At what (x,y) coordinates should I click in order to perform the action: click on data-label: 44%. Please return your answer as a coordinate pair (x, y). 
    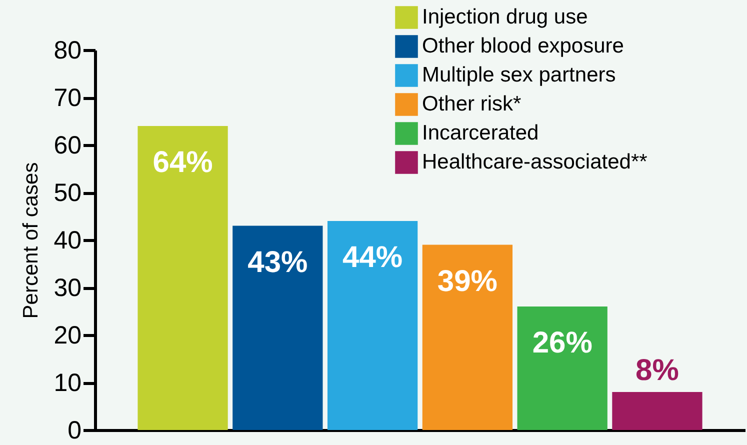
    Looking at the image, I should click on (372, 257).